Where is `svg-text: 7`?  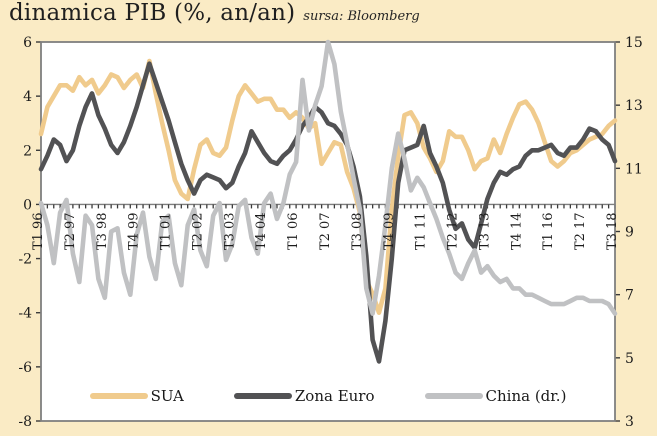
svg-text: 7 is located at coordinates (629, 296).